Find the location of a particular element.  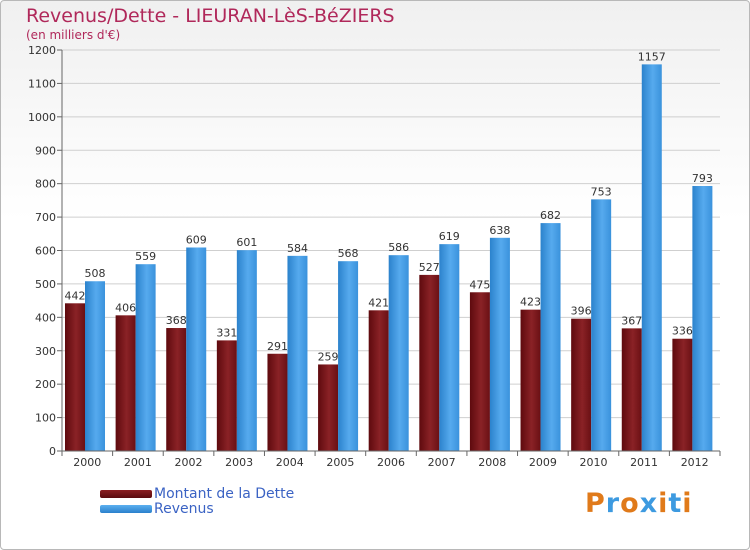

x-tick-label: 2007 is located at coordinates (442, 462).